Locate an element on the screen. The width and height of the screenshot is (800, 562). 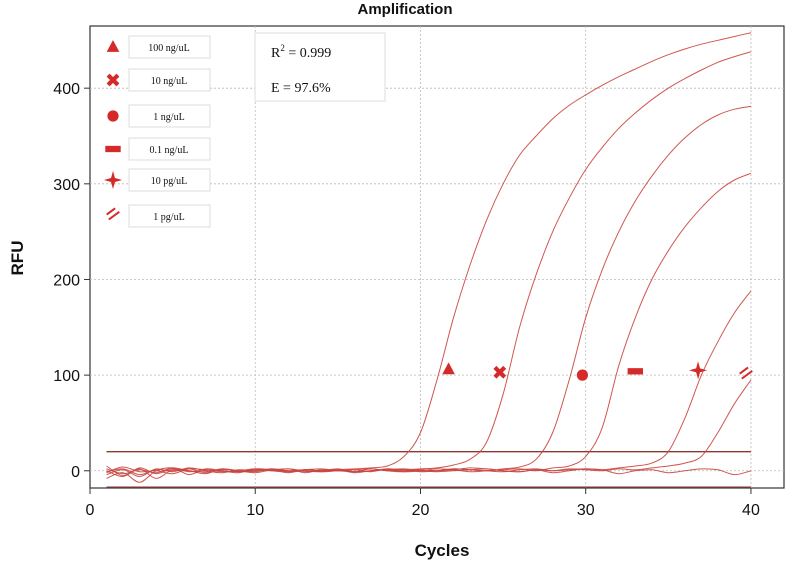
efficiency-annotation: E = 97.6% is located at coordinates (301, 88).